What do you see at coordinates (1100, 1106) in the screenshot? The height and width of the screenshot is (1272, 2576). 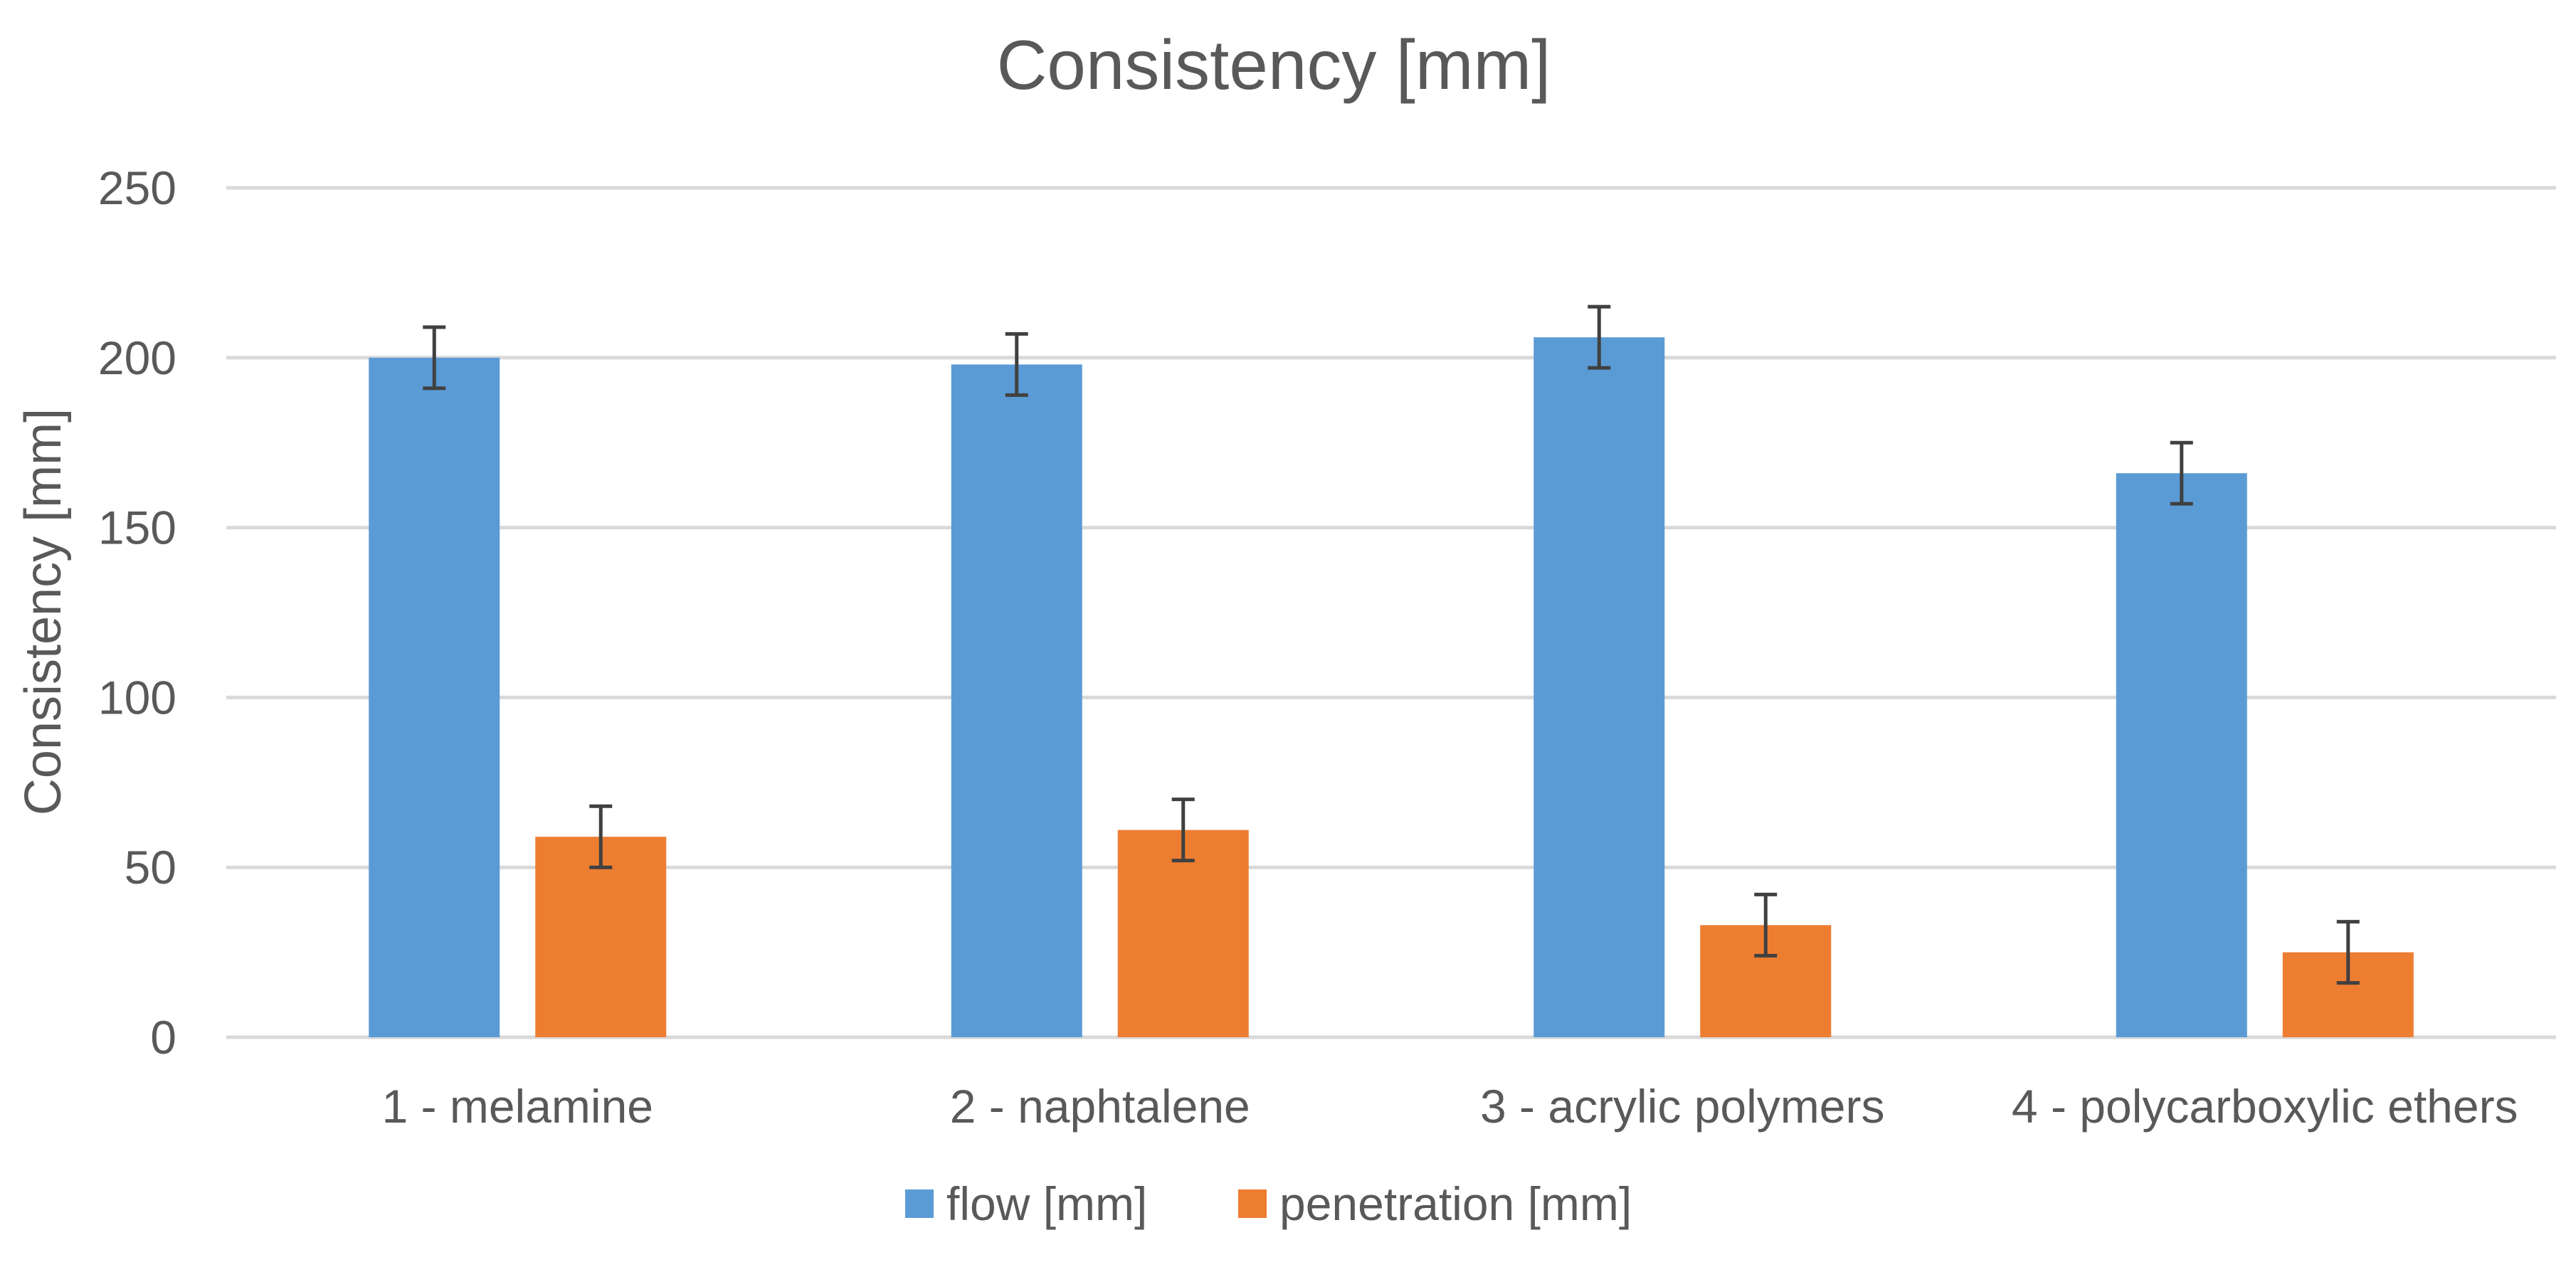 I see `x-tick-label: 2 - naphtalene` at bounding box center [1100, 1106].